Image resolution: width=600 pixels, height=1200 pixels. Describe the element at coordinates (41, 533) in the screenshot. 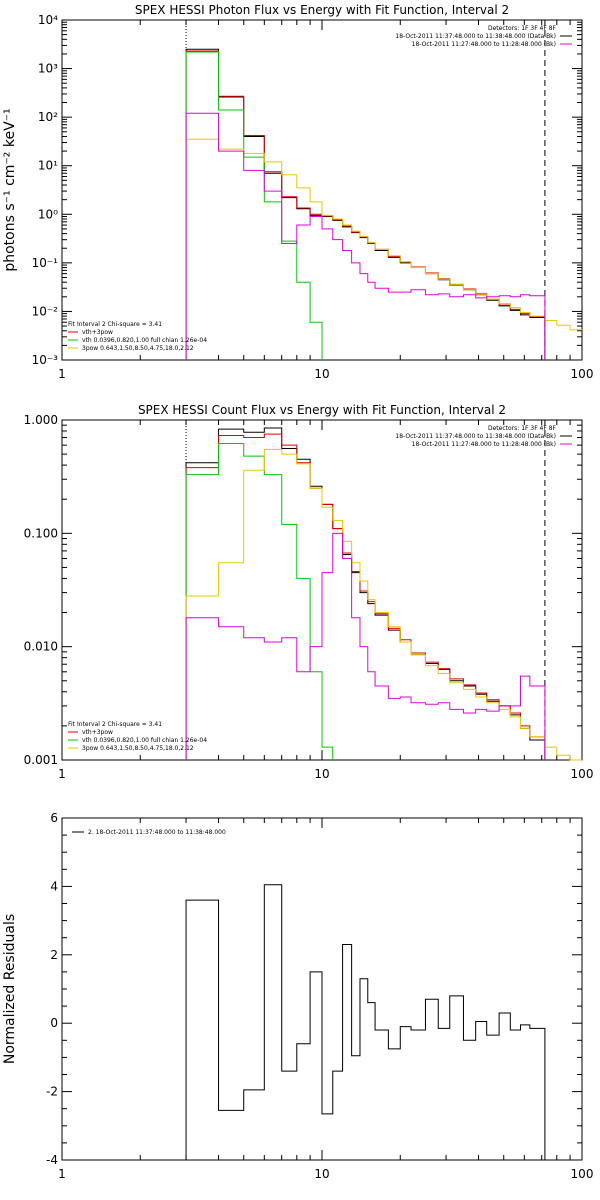

I see `y-tick-label: 0.100` at that location.